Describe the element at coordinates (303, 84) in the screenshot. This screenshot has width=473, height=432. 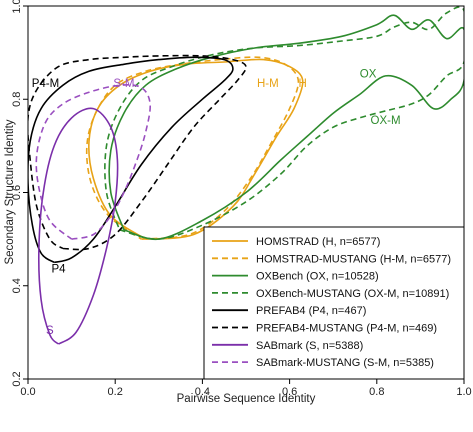
I see `curve-label-h: H` at that location.